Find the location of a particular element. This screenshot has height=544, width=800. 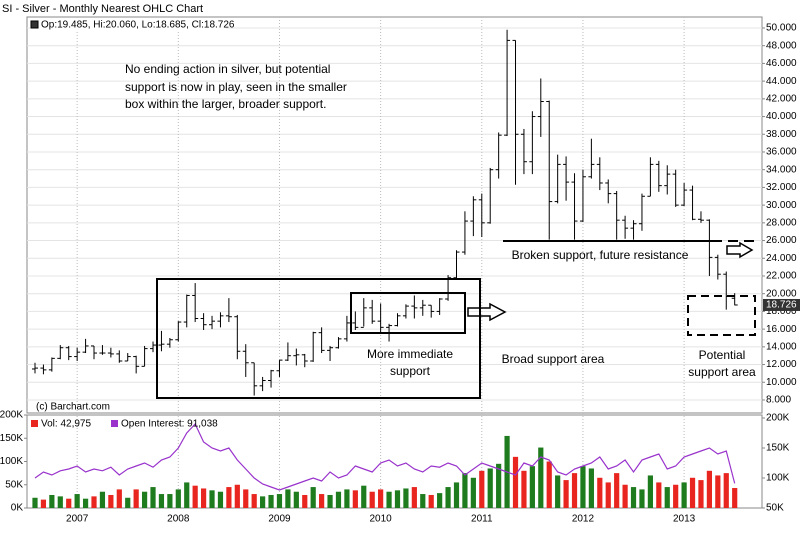

credit: (c) Barchart.com is located at coordinates (73, 407).